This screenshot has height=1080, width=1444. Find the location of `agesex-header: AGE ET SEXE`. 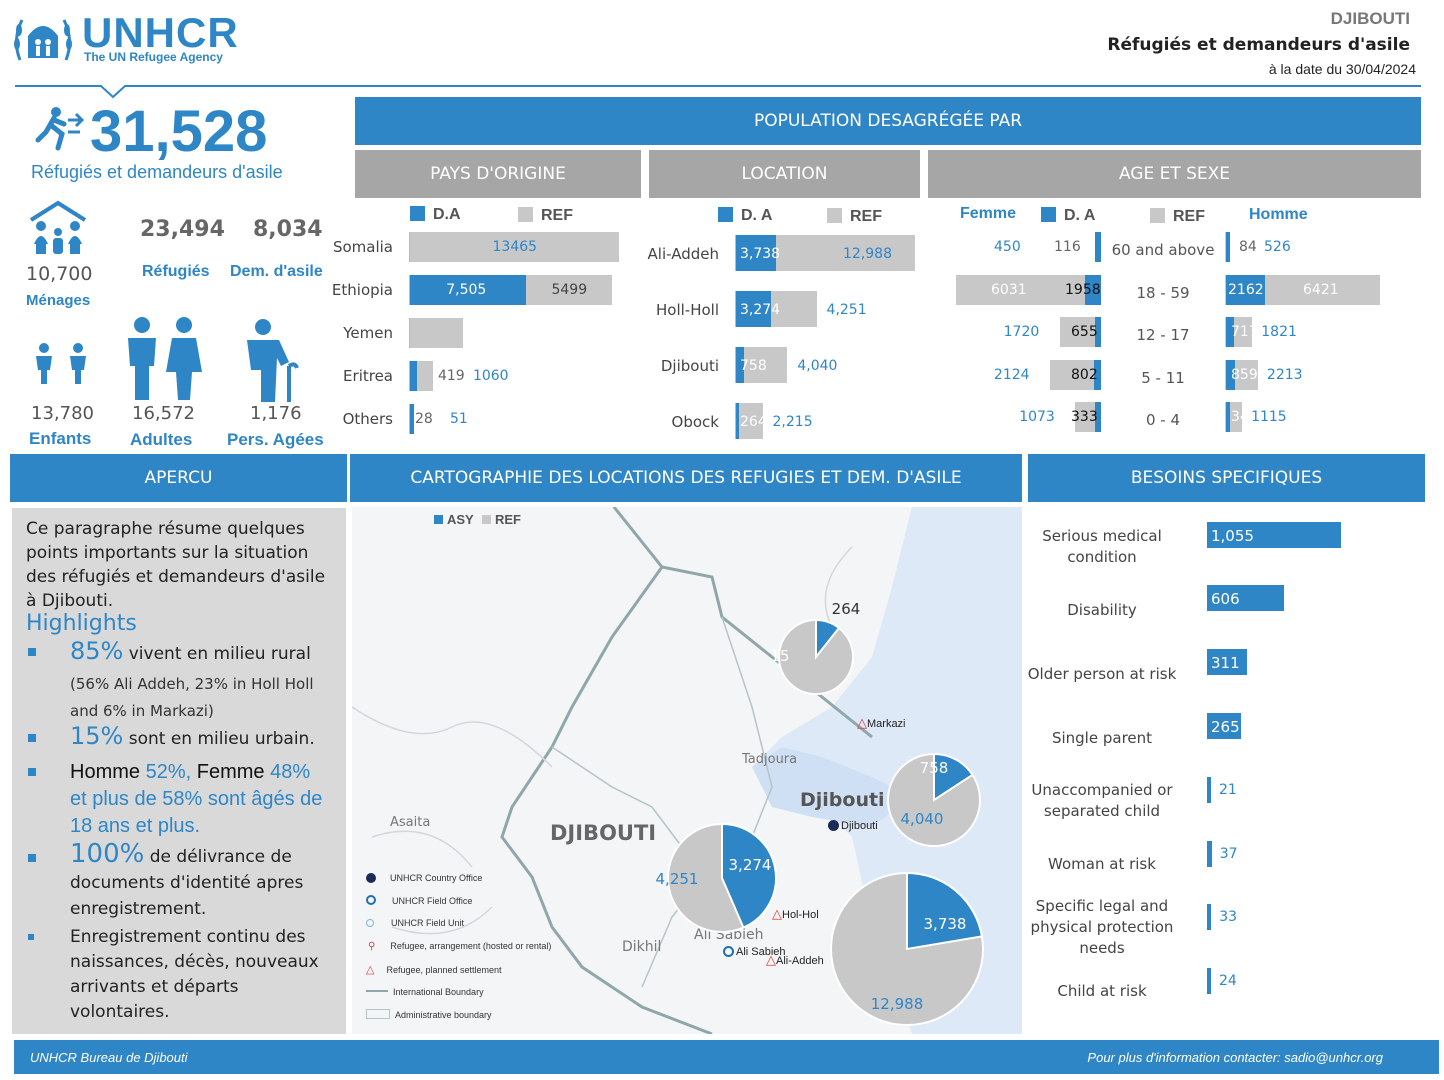

agesex-header: AGE ET SEXE is located at coordinates (1174, 174).